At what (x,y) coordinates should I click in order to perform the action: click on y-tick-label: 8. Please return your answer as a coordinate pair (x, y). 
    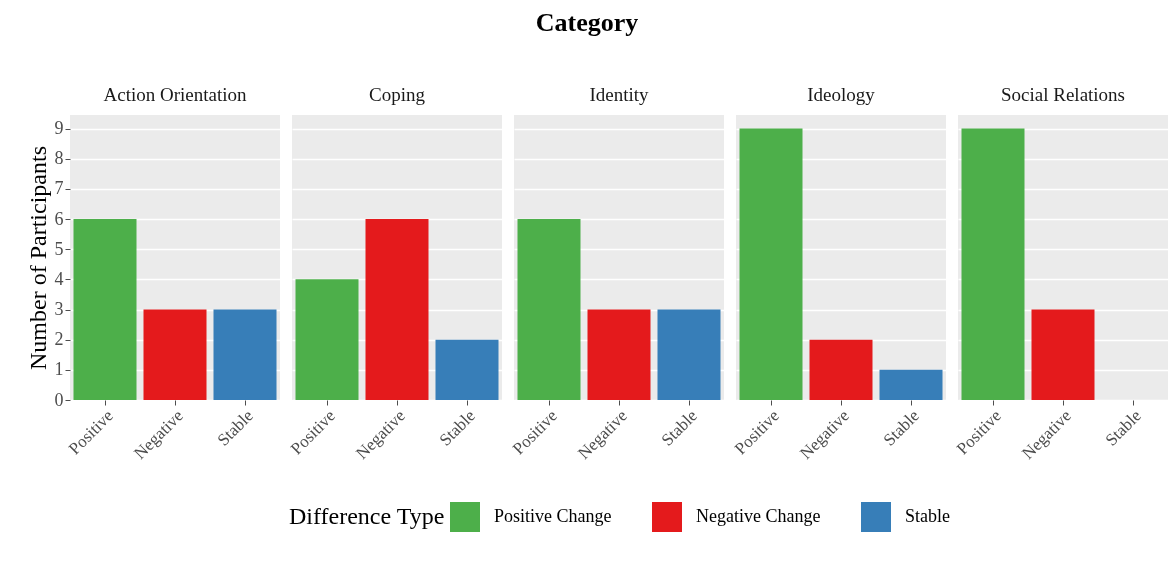
    Looking at the image, I should click on (59, 158).